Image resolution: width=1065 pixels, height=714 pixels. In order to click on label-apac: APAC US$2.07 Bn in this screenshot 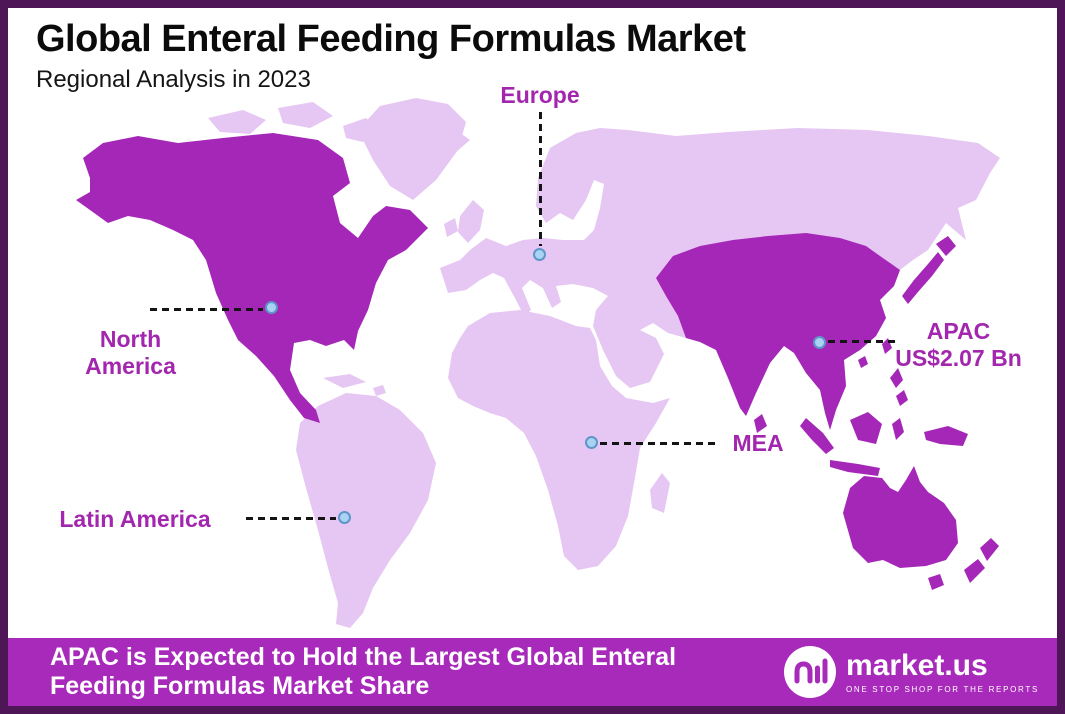, I will do `click(958, 345)`.